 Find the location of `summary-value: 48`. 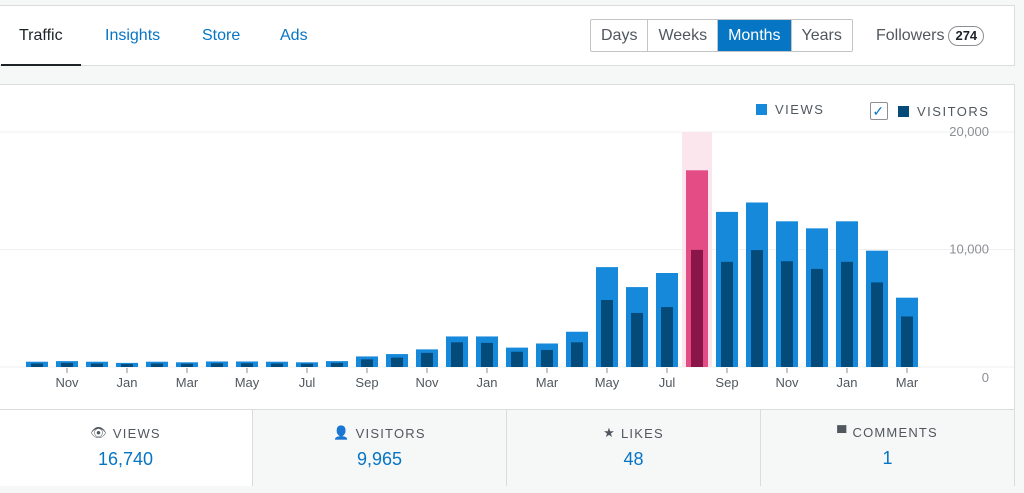

summary-value: 48 is located at coordinates (633, 459).